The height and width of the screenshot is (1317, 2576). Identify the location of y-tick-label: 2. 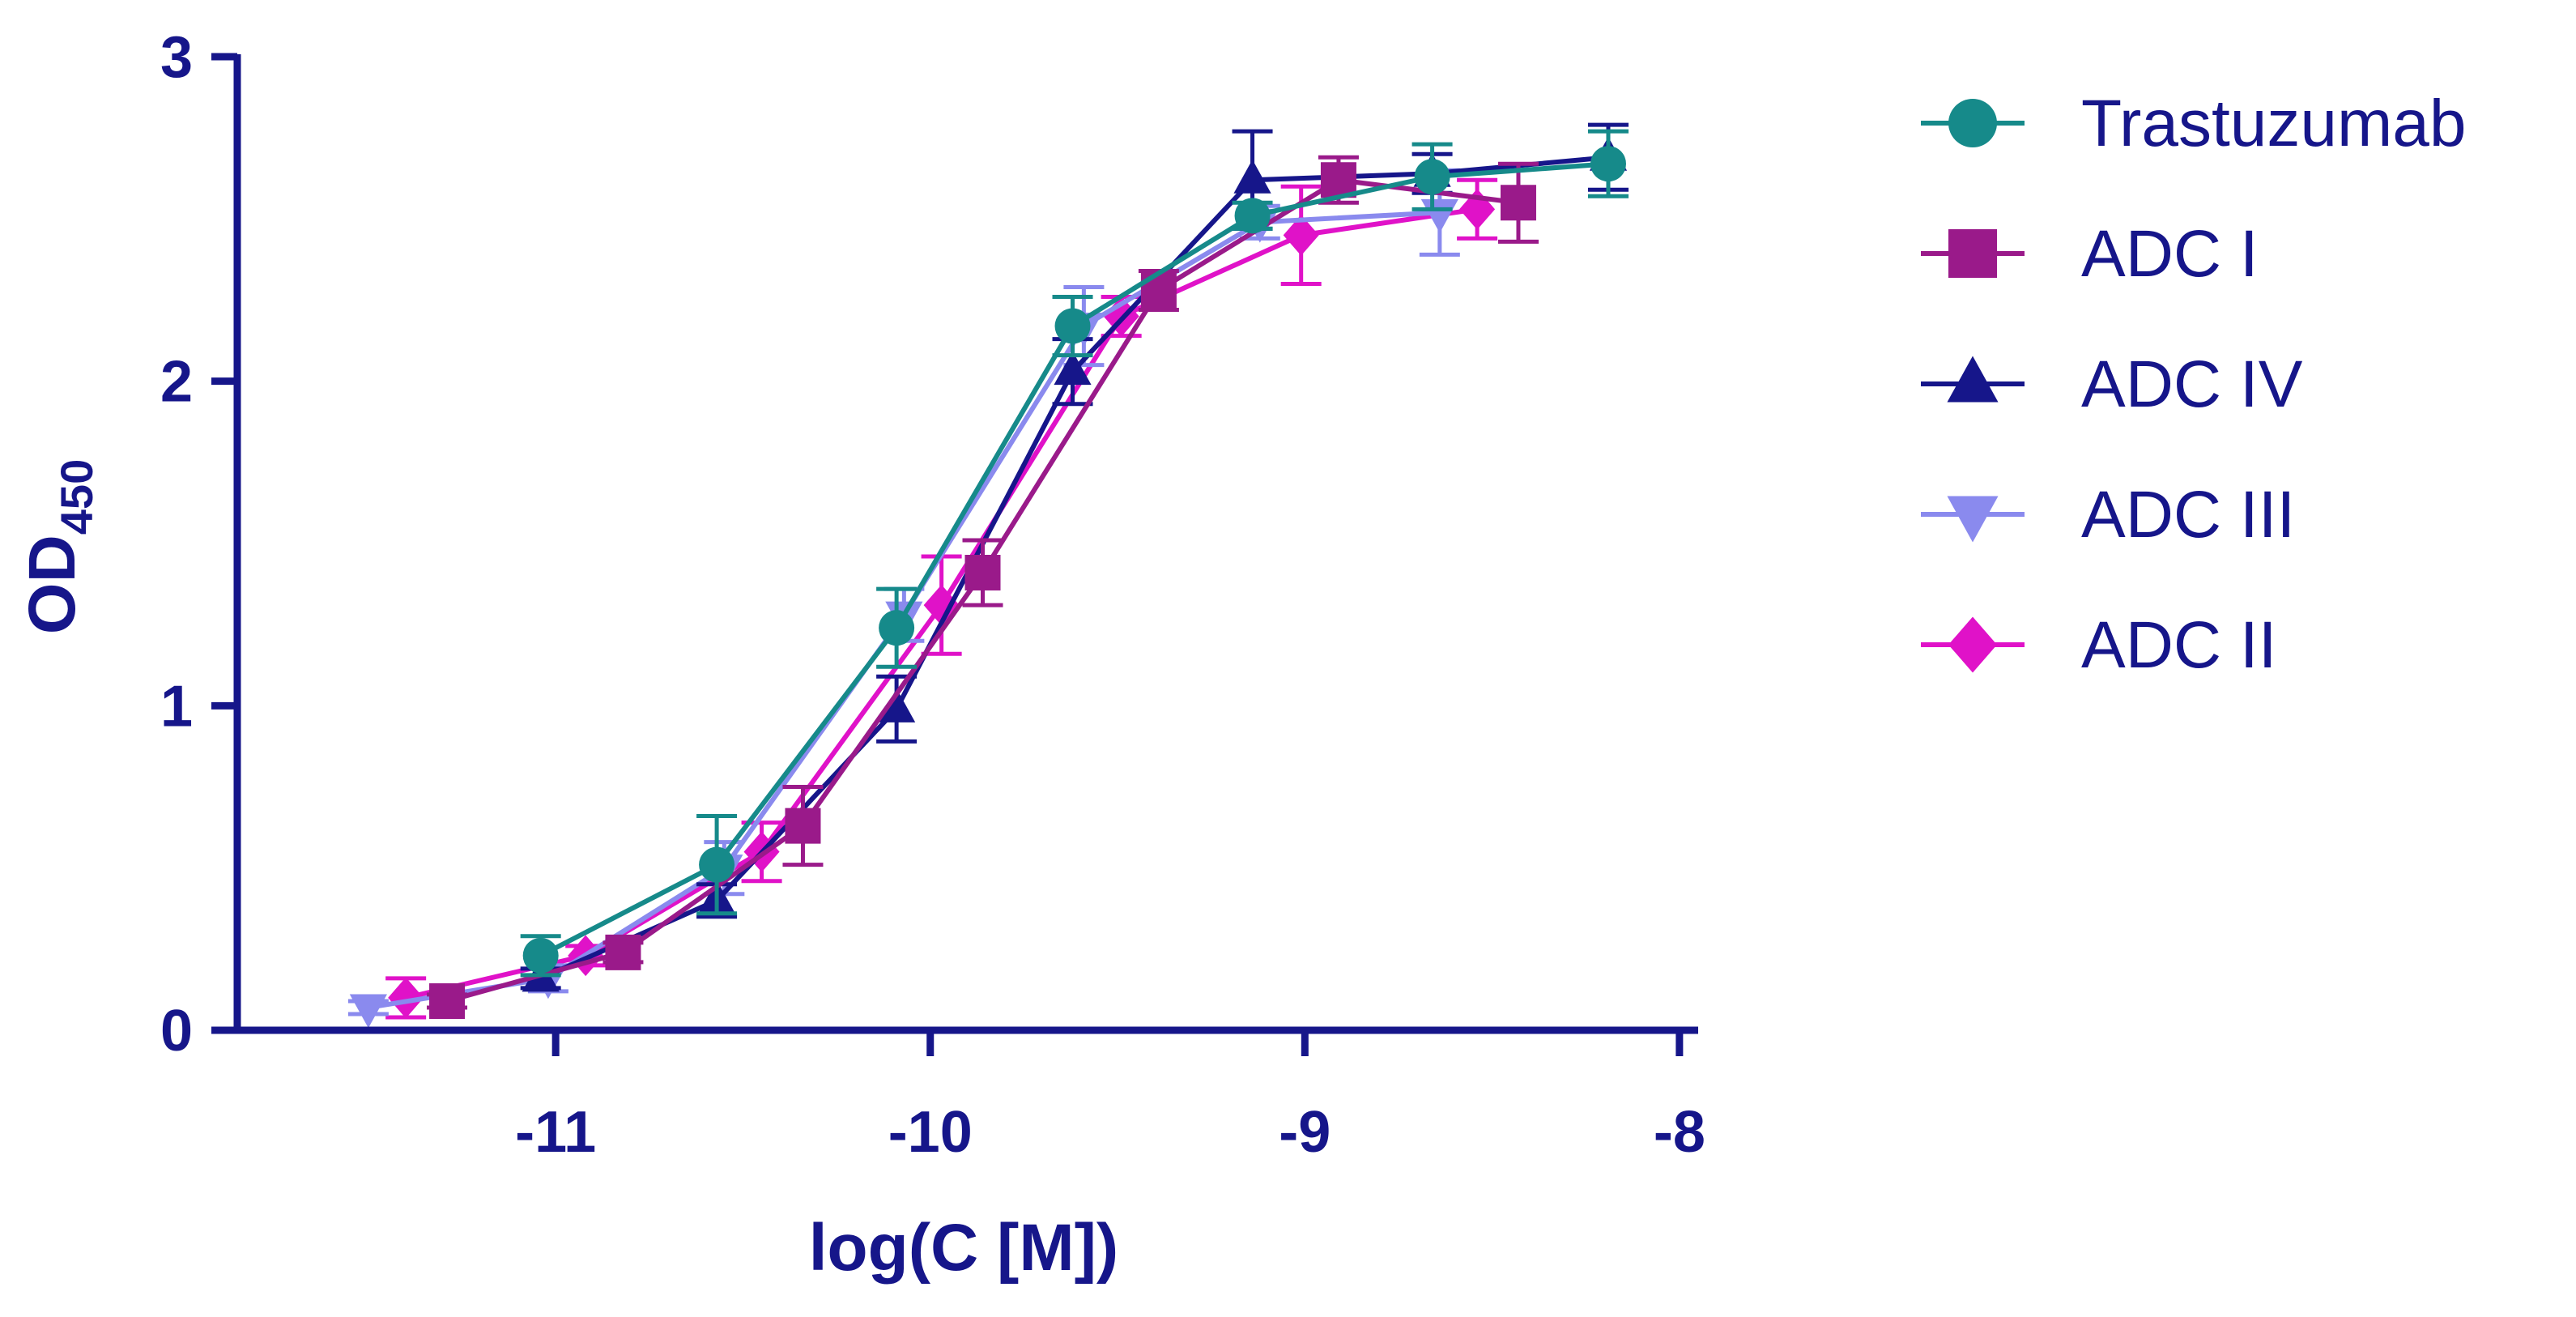
(176, 383).